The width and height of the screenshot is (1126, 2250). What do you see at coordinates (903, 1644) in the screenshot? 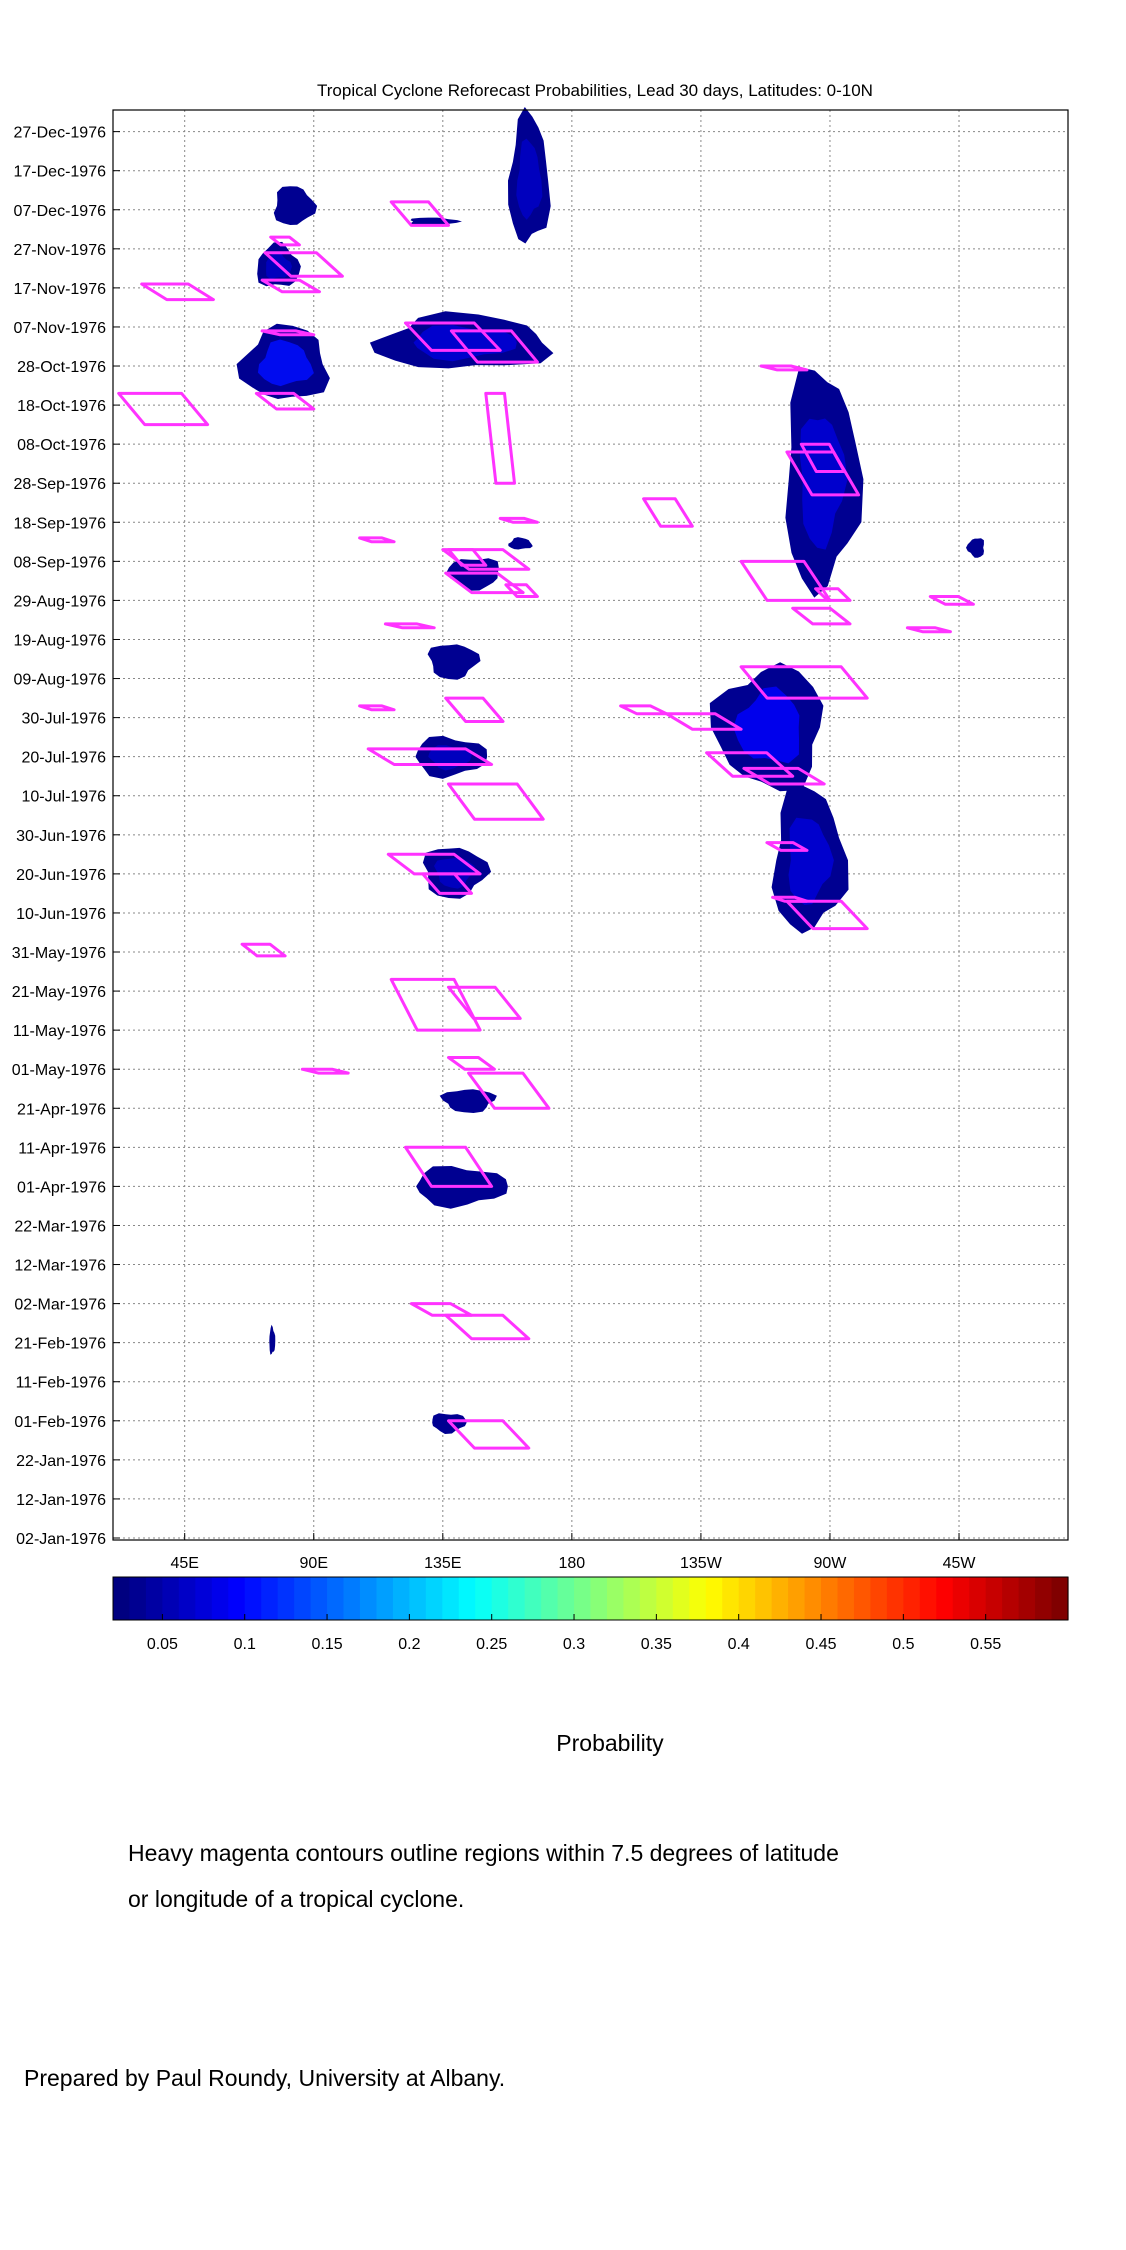
I see `colorbar-tick-label: 0.5` at bounding box center [903, 1644].